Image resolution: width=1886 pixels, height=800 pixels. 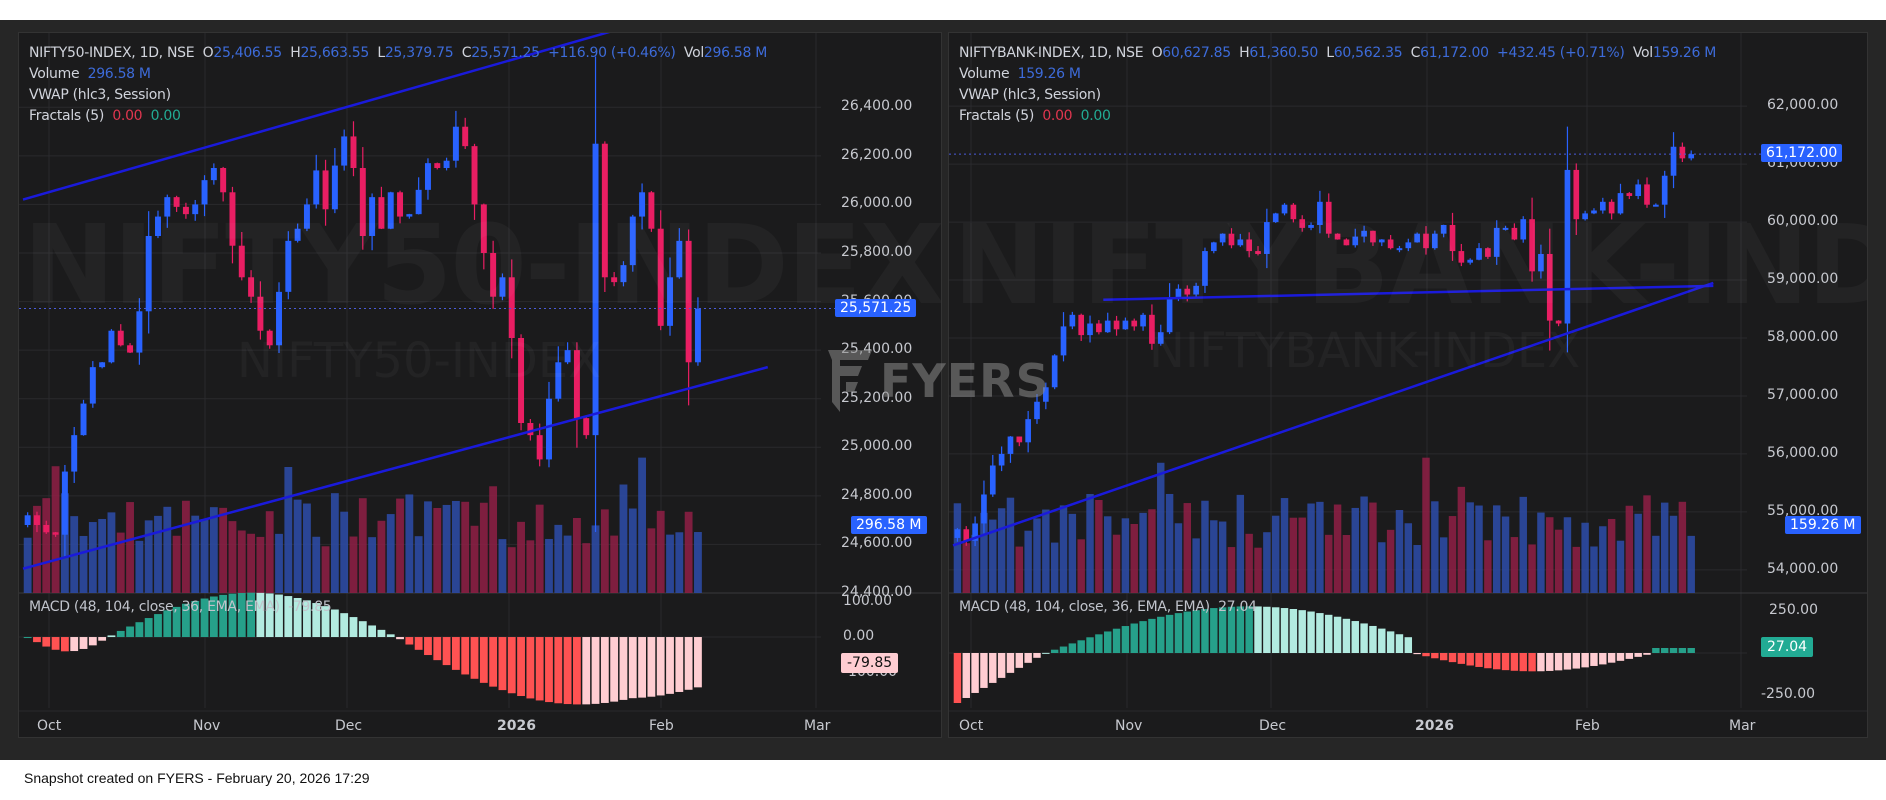 I want to click on change-value: +116.90 (+0.46%), so click(x=612, y=53).